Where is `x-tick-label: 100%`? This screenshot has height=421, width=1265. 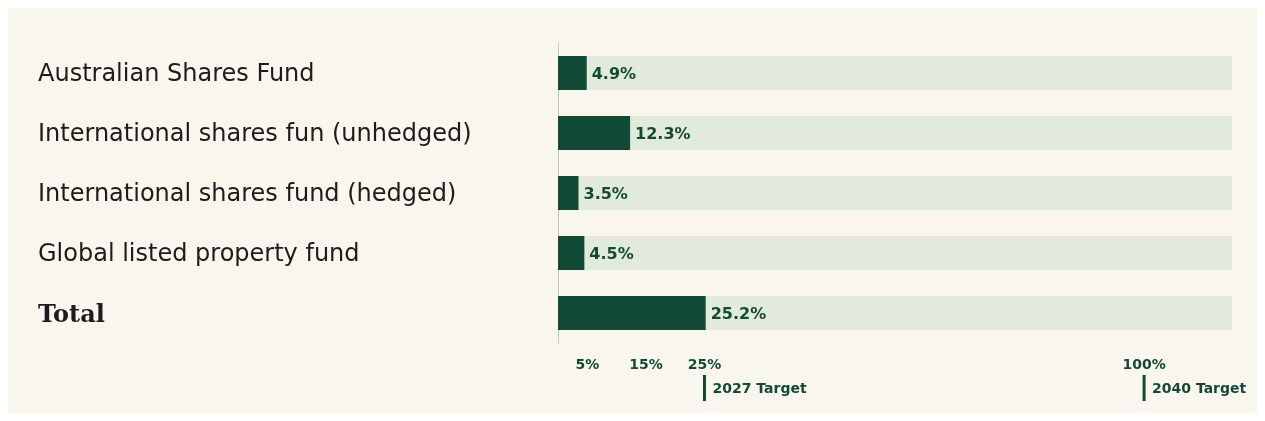
x-tick-label: 100% is located at coordinates (1144, 364).